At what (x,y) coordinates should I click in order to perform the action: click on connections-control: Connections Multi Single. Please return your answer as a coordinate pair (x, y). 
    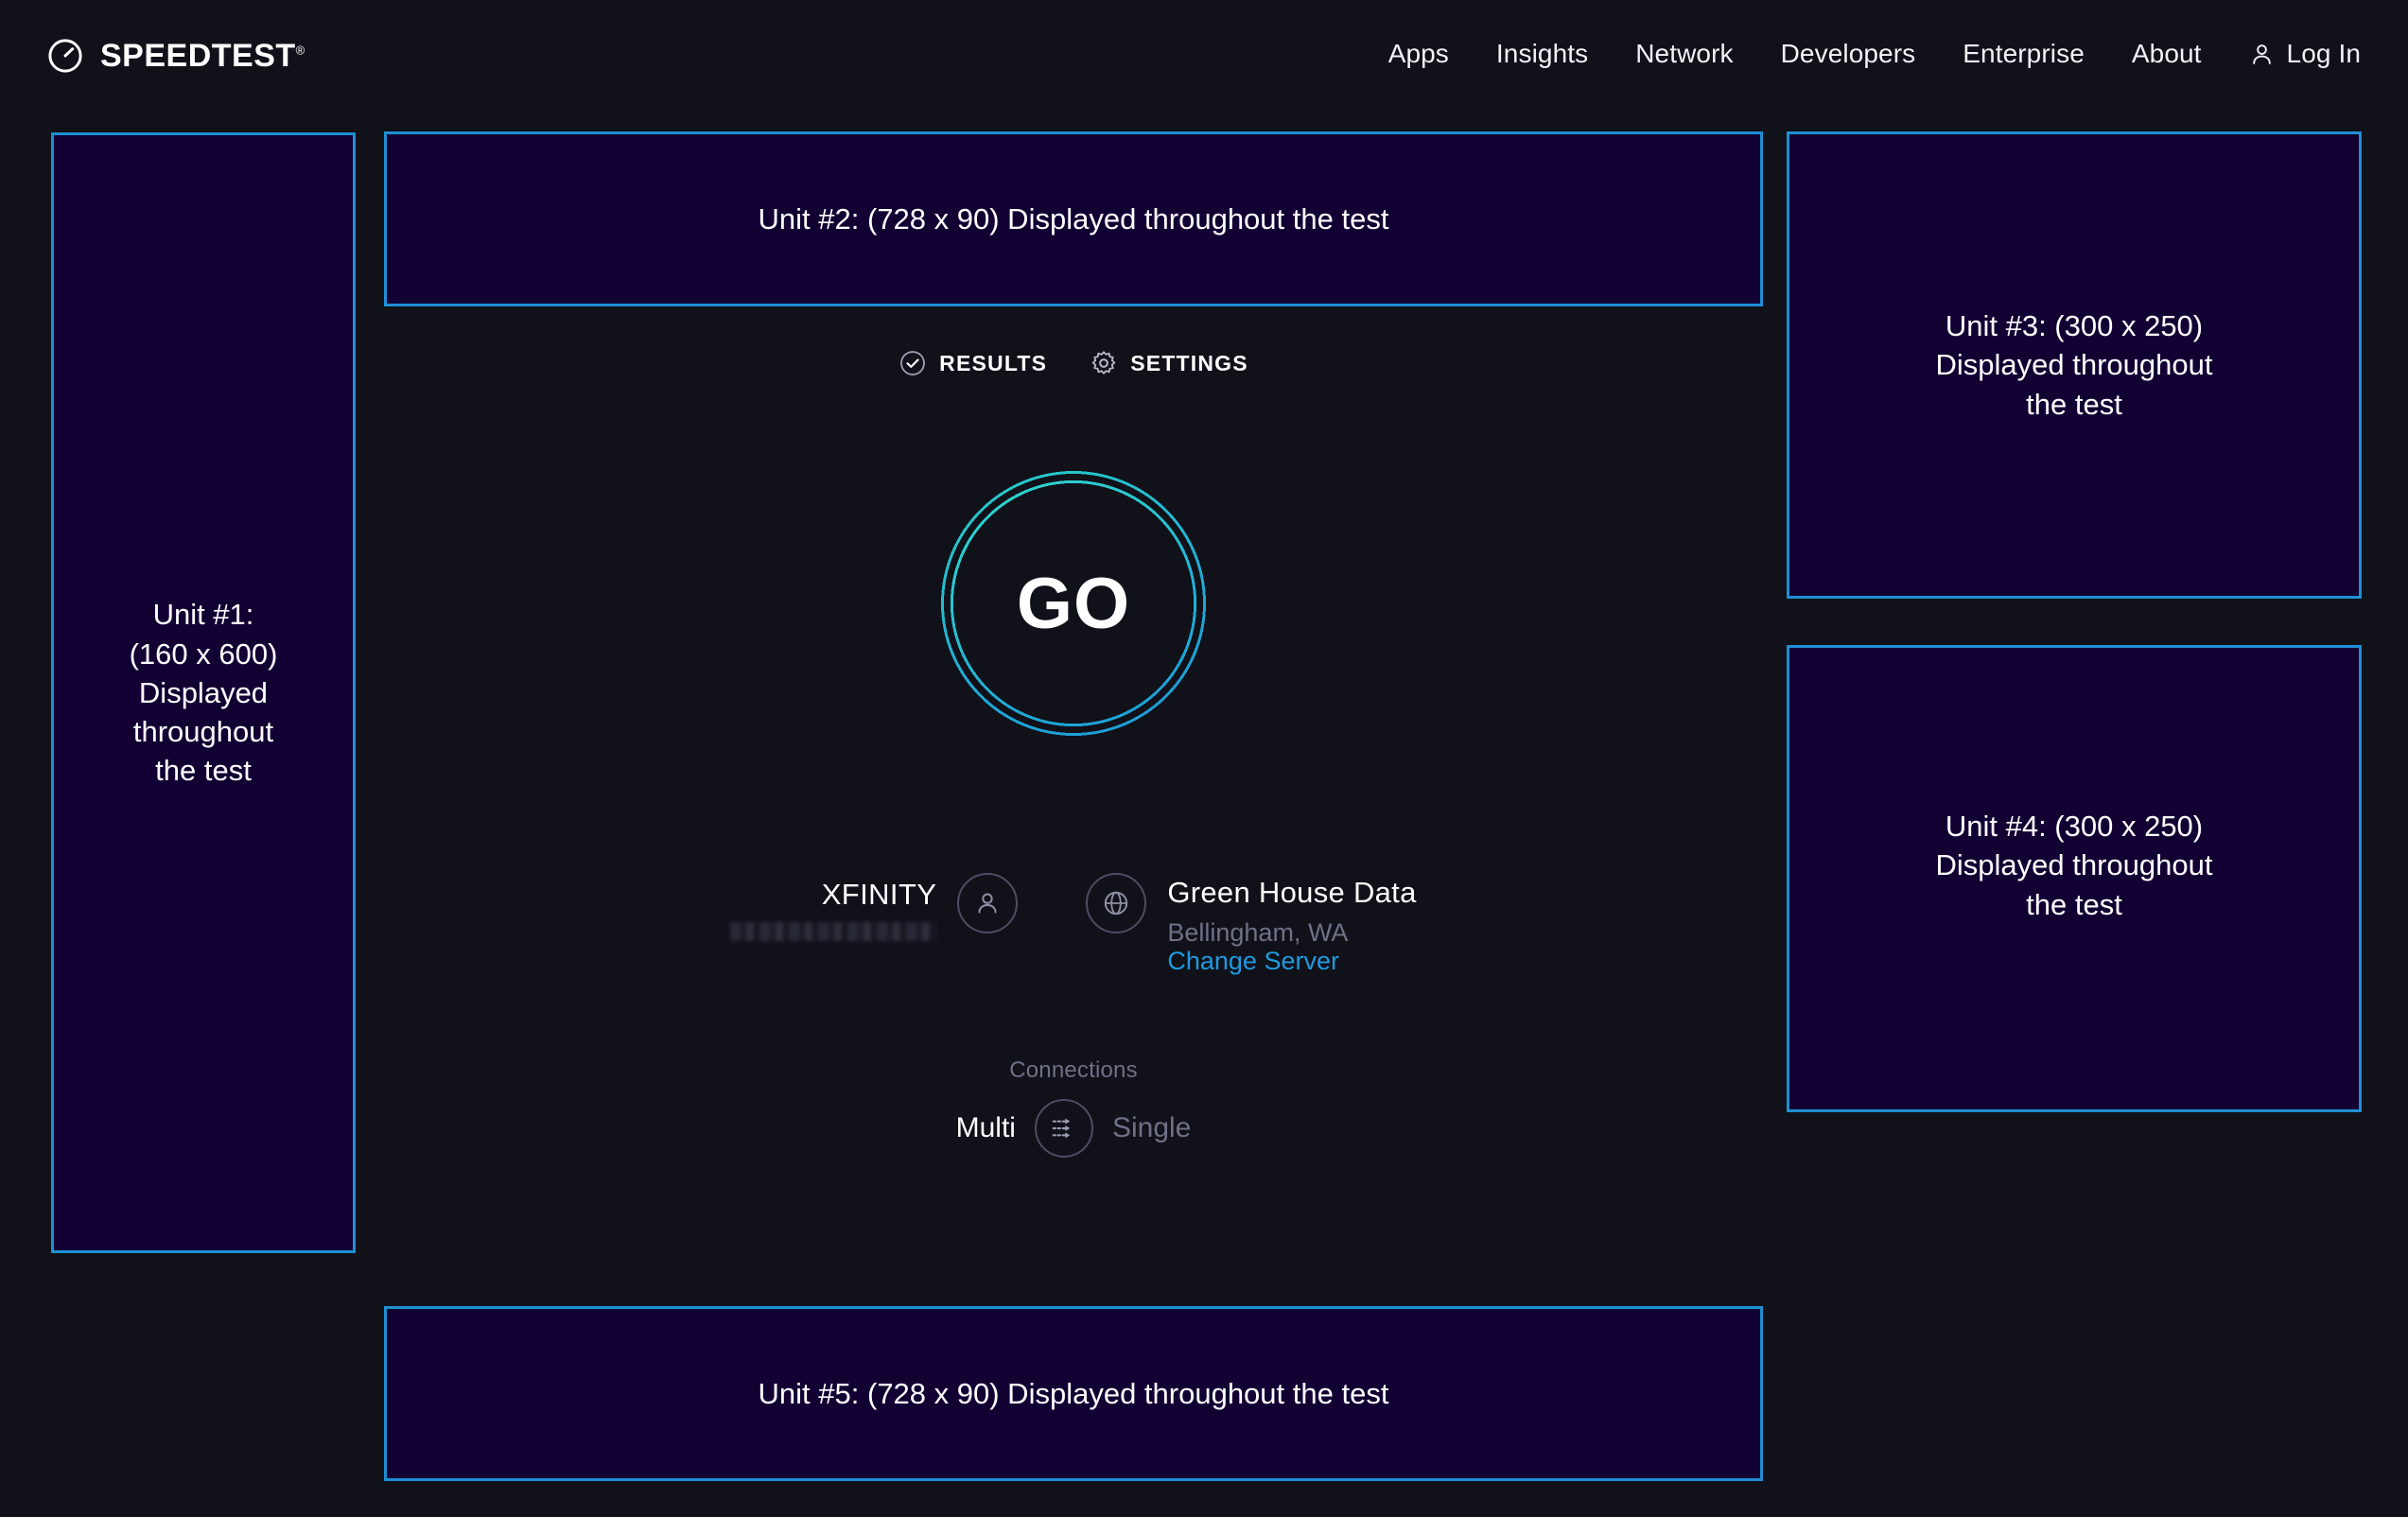
    Looking at the image, I should click on (1073, 1107).